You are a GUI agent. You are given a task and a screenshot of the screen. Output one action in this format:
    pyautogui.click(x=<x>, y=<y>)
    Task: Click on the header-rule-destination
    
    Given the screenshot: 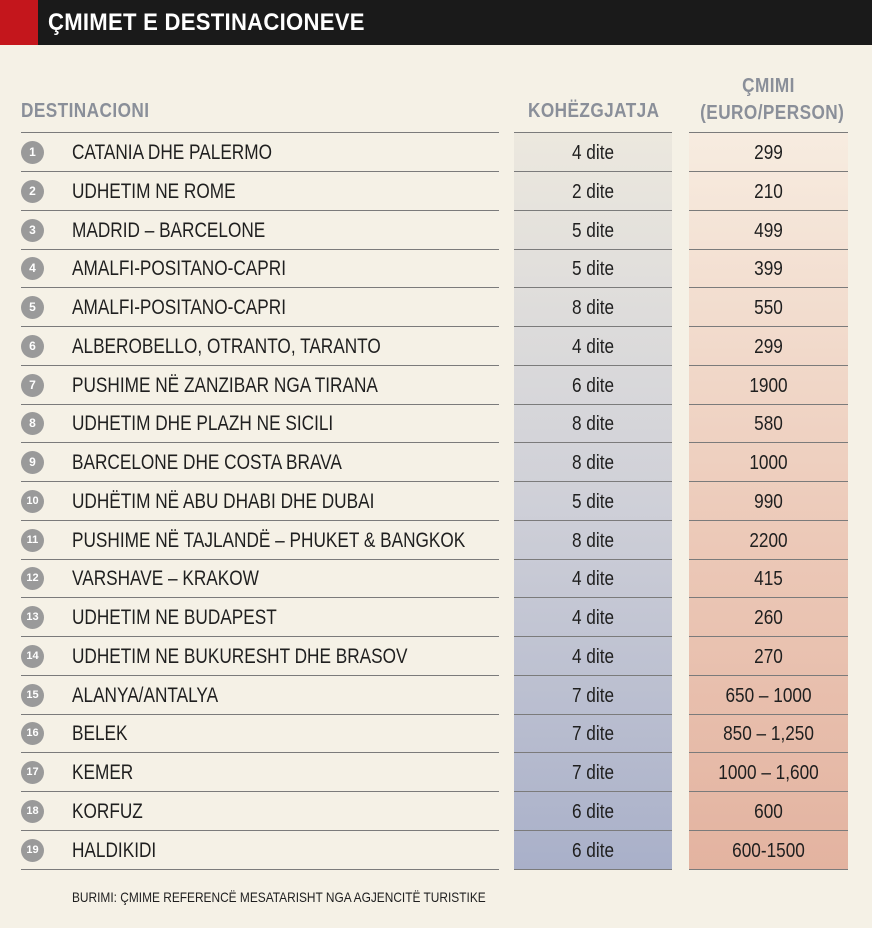 What is the action you would take?
    pyautogui.click(x=260, y=132)
    